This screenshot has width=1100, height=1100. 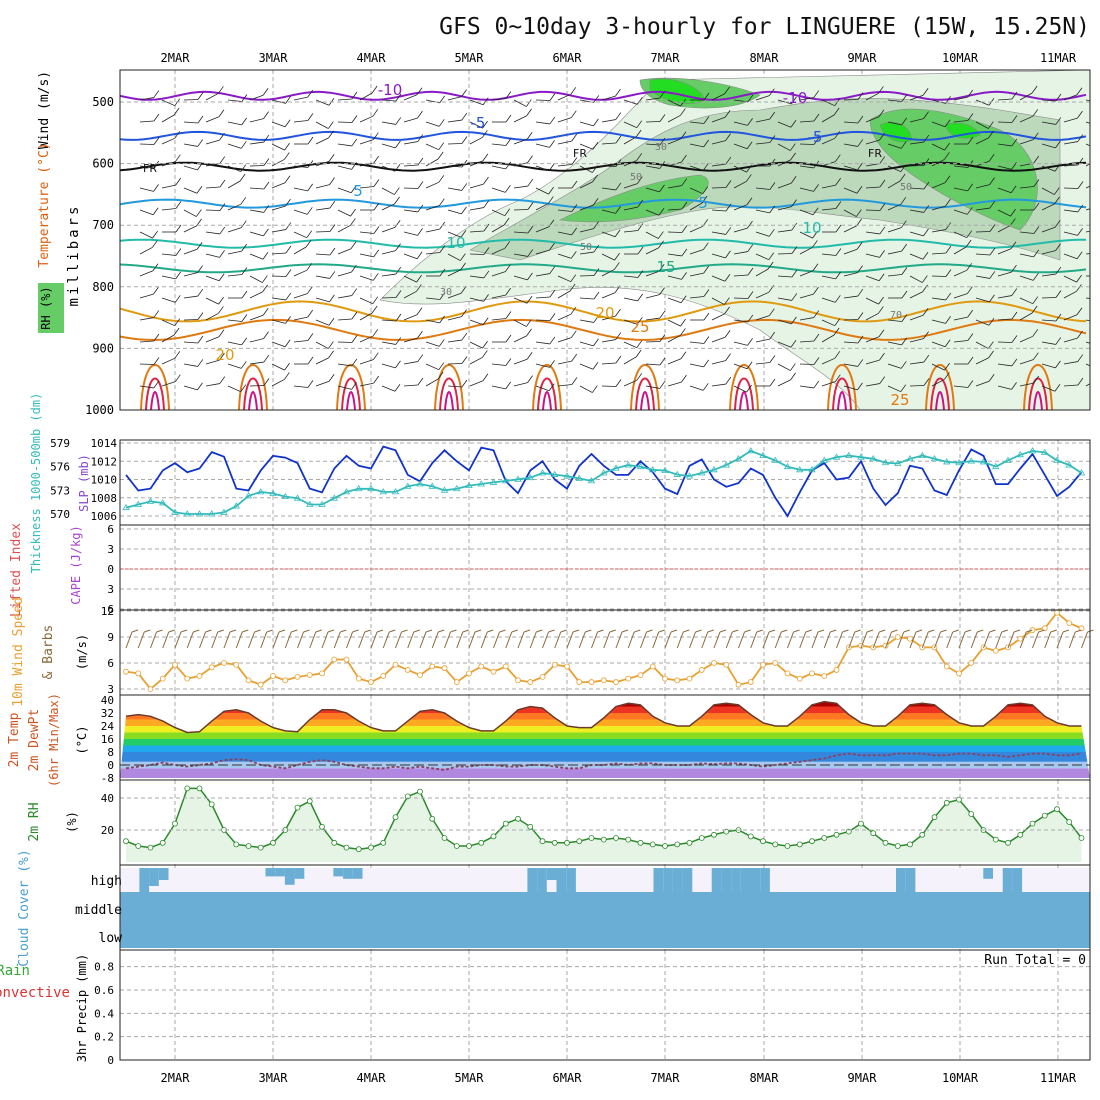 What do you see at coordinates (603, 717) in the screenshot?
I see `temp-line` at bounding box center [603, 717].